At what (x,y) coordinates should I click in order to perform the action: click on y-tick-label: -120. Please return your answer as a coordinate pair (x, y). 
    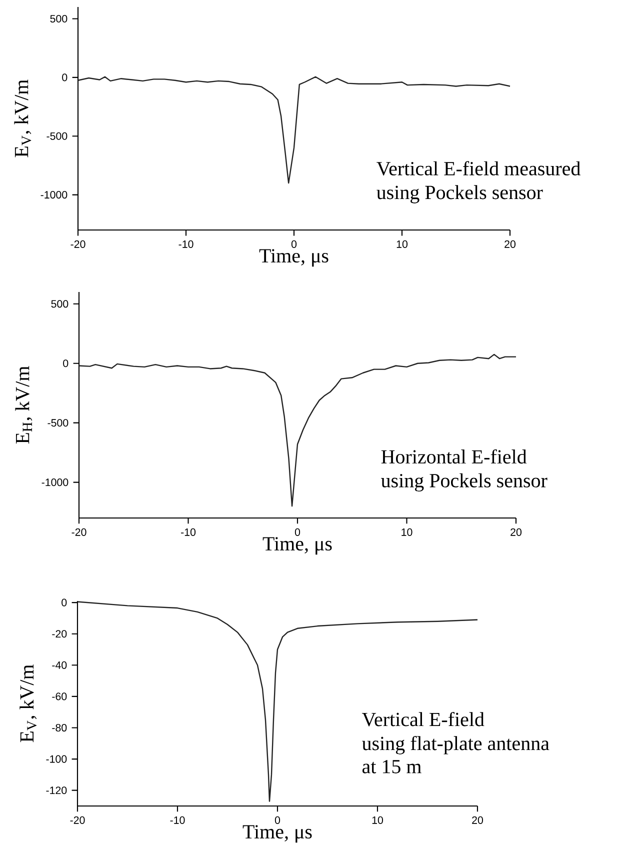
    Looking at the image, I should click on (56, 790).